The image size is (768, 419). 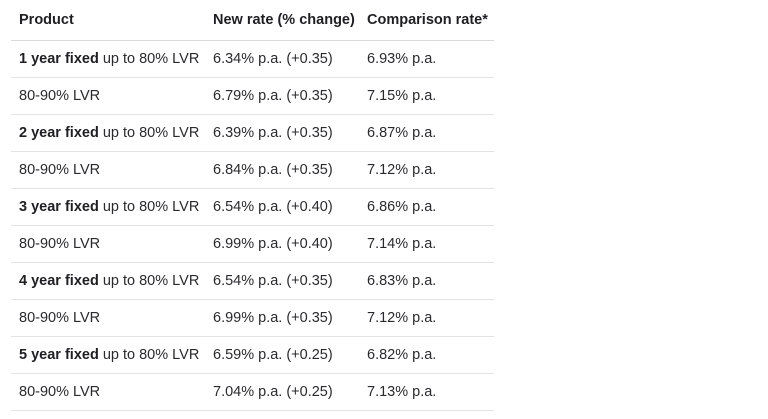 I want to click on fixed-term-label: 3 year fixed, so click(x=59, y=207).